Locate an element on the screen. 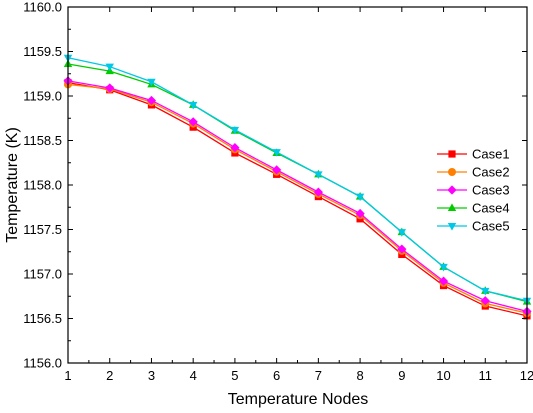 The width and height of the screenshot is (533, 413). y-tick-label: 1159.5 is located at coordinates (42, 51).